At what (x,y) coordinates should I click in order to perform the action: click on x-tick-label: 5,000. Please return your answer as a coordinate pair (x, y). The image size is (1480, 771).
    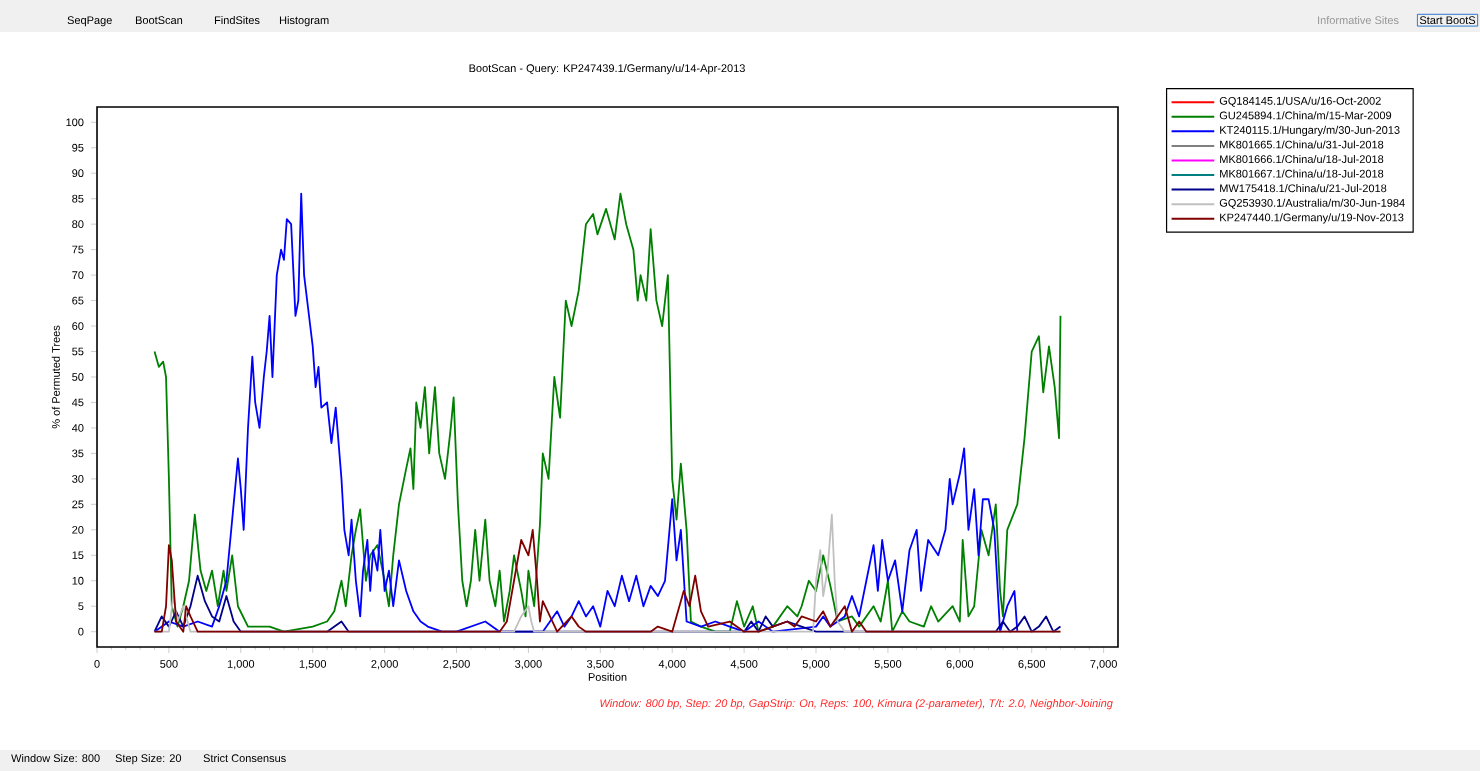
    Looking at the image, I should click on (816, 665).